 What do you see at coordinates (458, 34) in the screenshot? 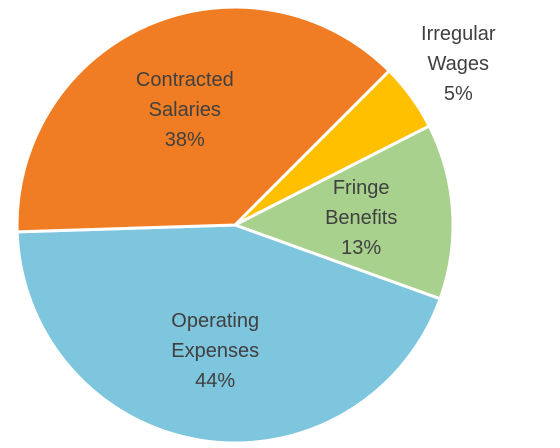
I see `pie-label-line: Irregular` at bounding box center [458, 34].